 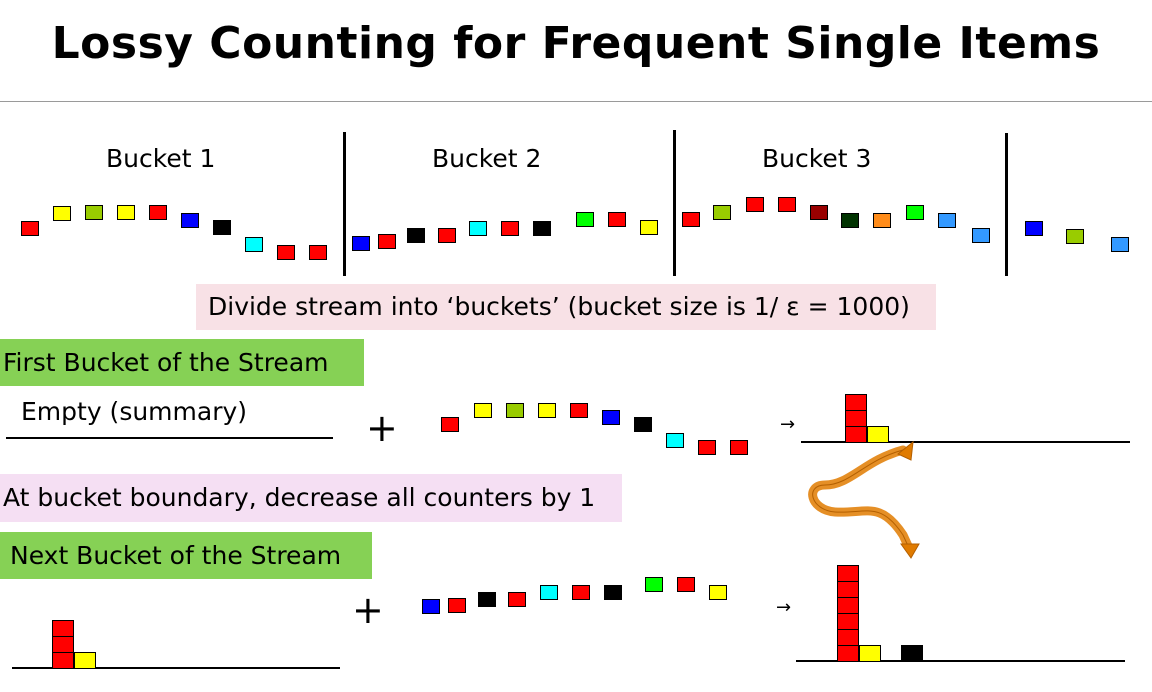 I want to click on title-divider, so click(x=576, y=101).